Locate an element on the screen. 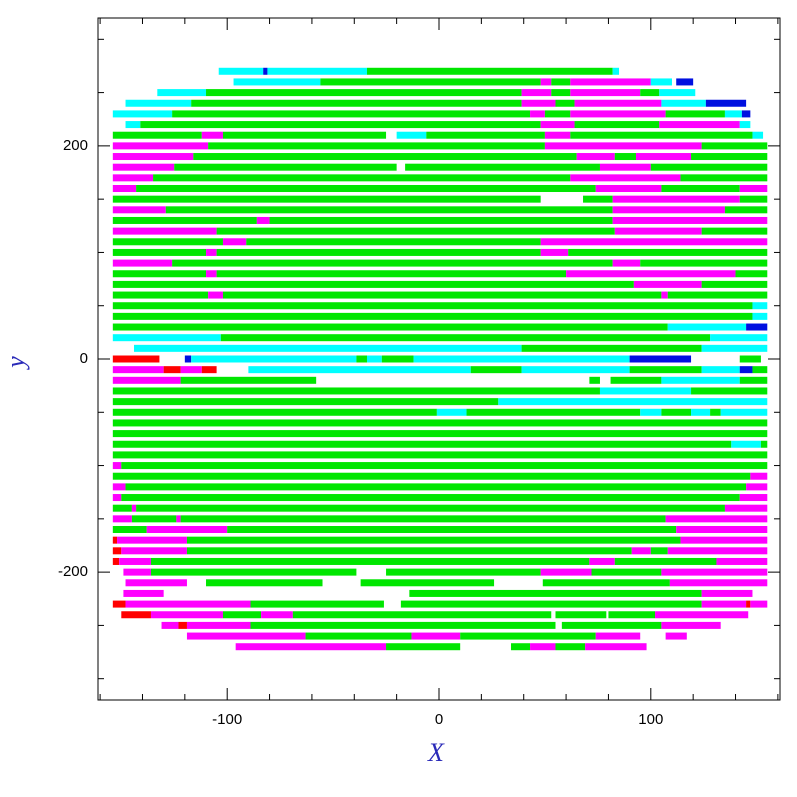  x-tick-label: 0 is located at coordinates (439, 719).